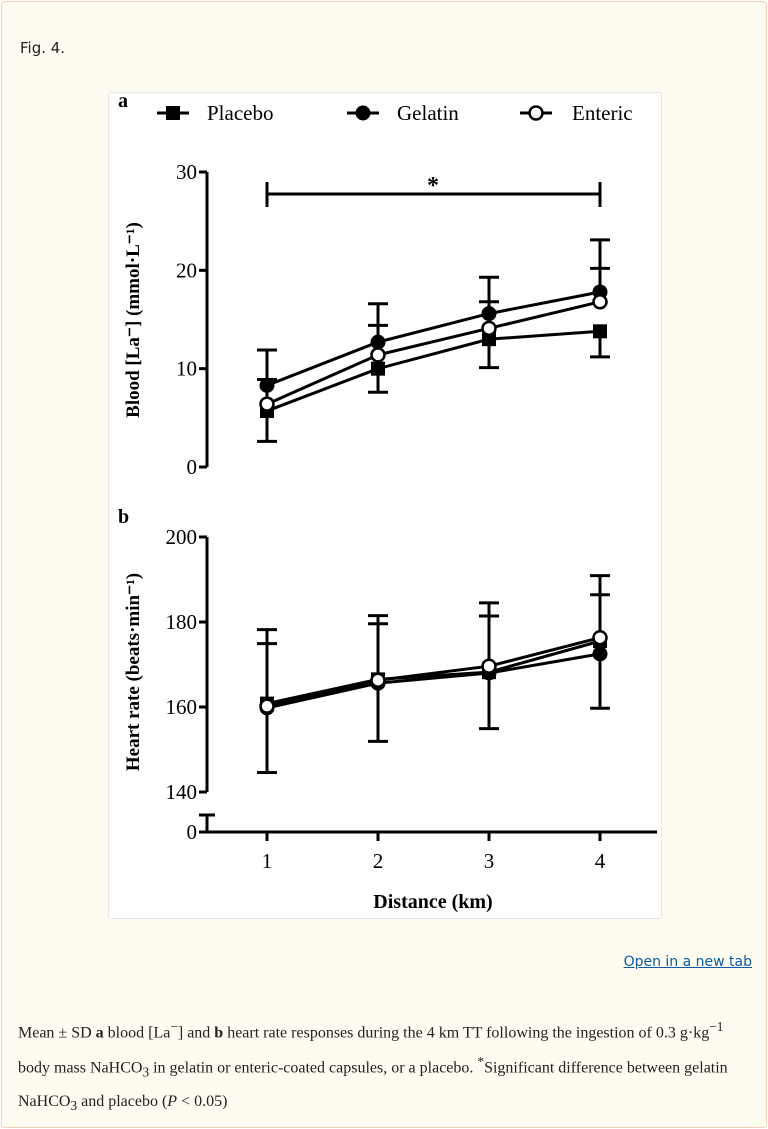 The height and width of the screenshot is (1129, 768). I want to click on y-tick-label-b: 180, so click(182, 622).